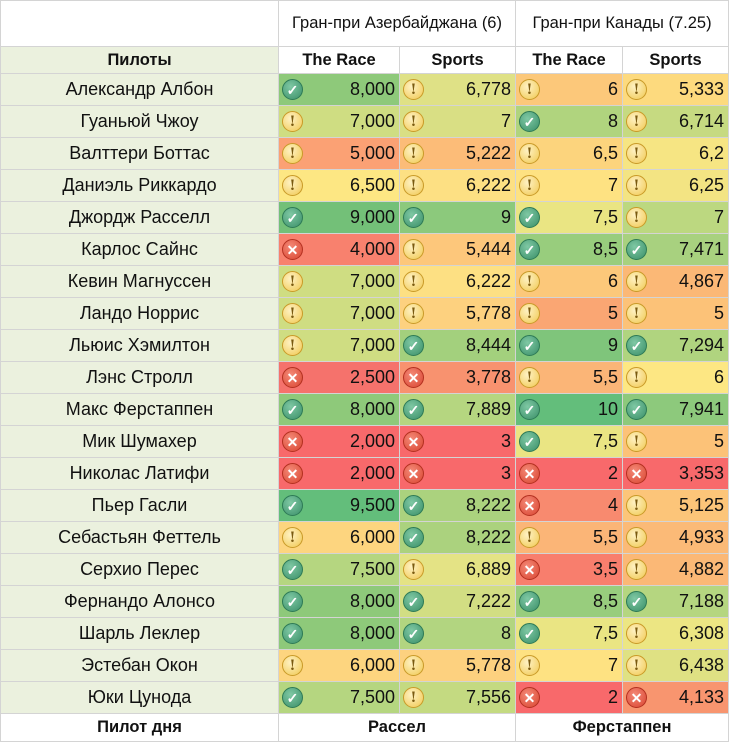 Image resolution: width=730 pixels, height=744 pixels. What do you see at coordinates (488, 537) in the screenshot?
I see `score-value: 8,222` at bounding box center [488, 537].